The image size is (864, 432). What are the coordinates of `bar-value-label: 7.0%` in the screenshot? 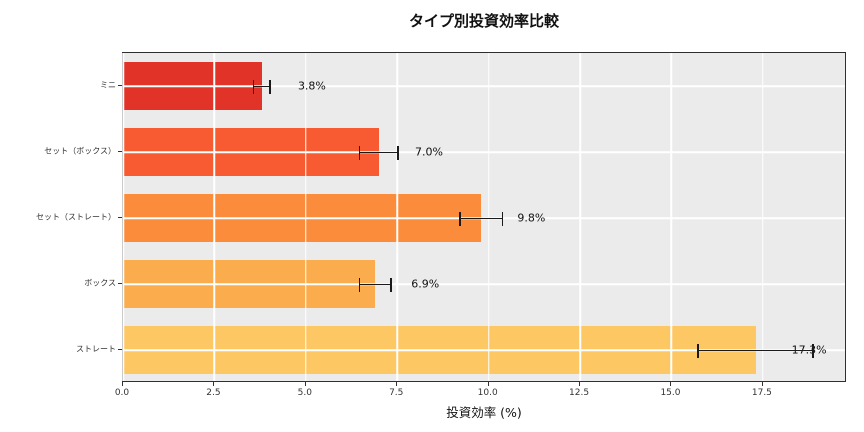 It's located at (428, 152).